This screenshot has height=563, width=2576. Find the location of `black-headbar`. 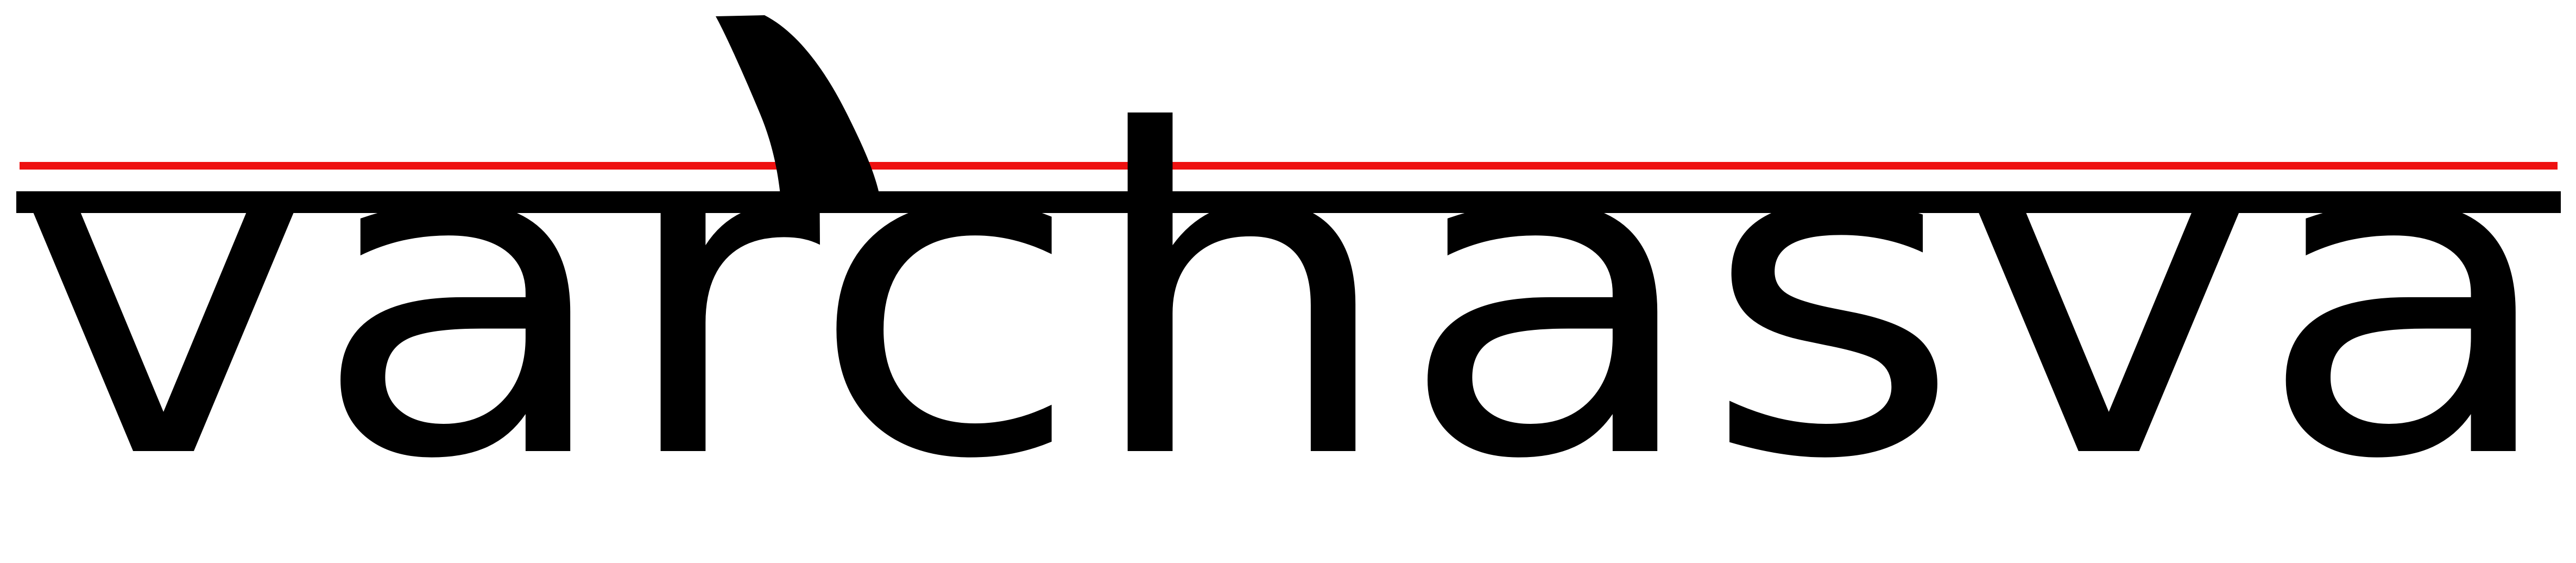

black-headbar is located at coordinates (1289, 202).